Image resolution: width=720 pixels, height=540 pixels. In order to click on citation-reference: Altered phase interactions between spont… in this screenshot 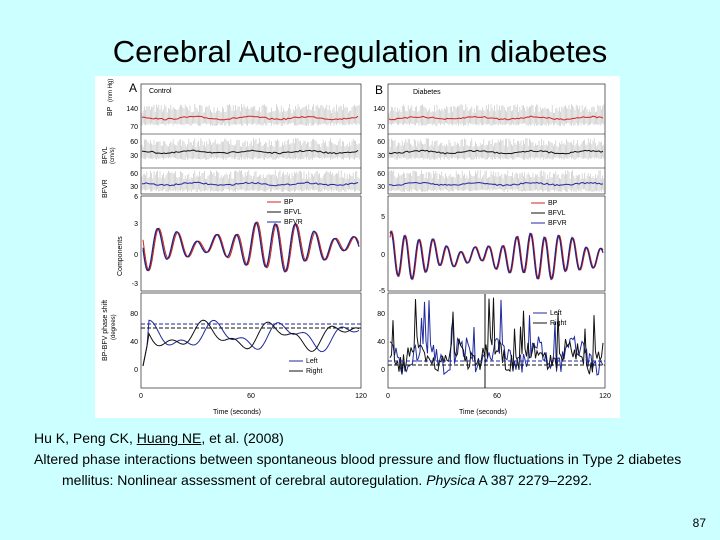, I will do `click(374, 470)`.